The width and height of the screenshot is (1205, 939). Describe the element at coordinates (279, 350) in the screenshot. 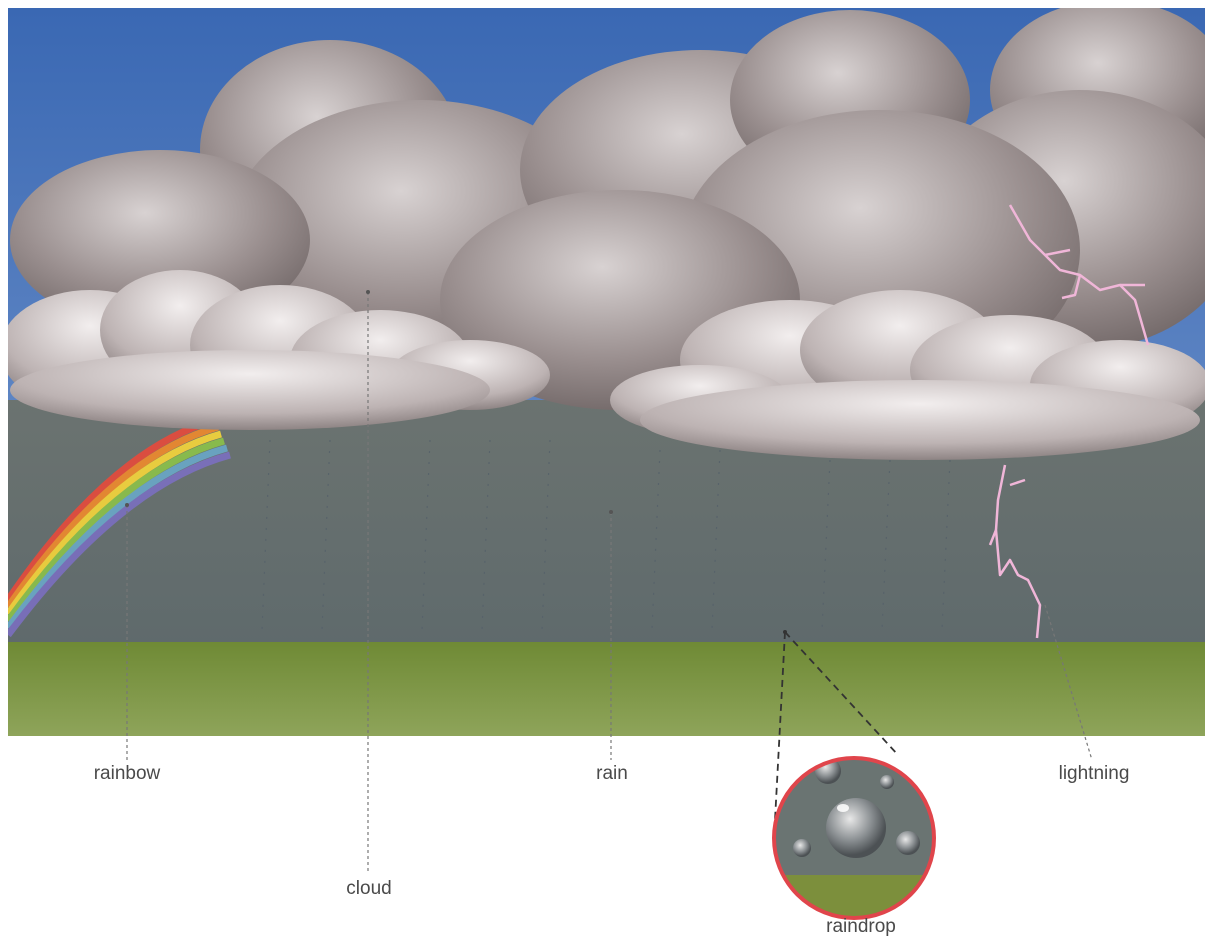

I see `cloud-left-front` at that location.